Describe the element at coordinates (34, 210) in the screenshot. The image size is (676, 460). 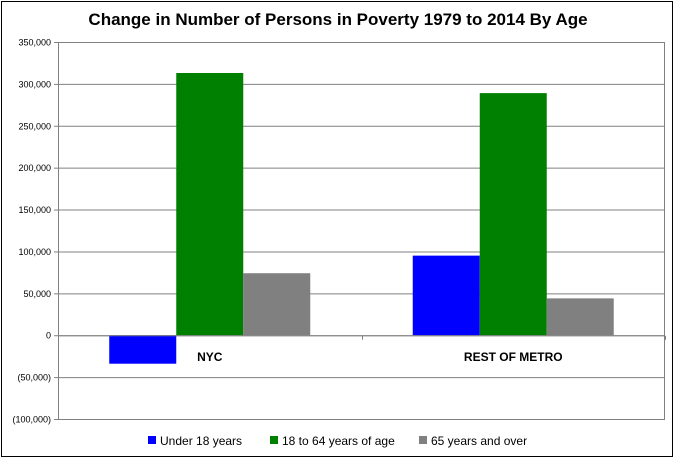
I see `y-tick-label: 150,000` at that location.